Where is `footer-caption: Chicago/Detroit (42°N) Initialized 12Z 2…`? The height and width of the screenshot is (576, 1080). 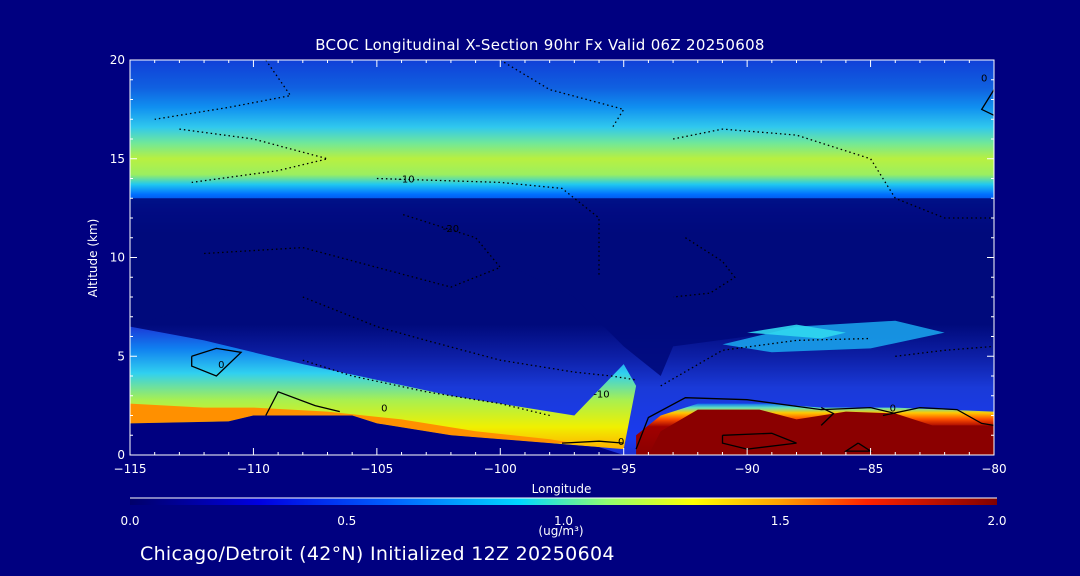 footer-caption: Chicago/Detroit (42°N) Initialized 12Z 2… is located at coordinates (377, 554).